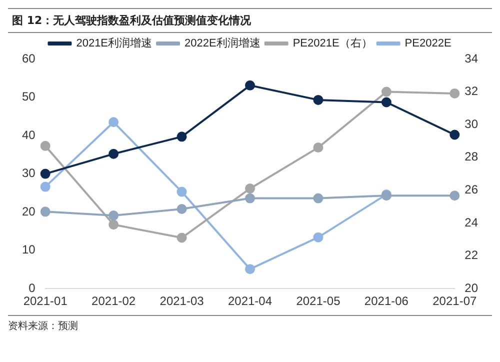 This screenshot has height=362, width=500. I want to click on x-tick-label: 2021-01, so click(45, 301).